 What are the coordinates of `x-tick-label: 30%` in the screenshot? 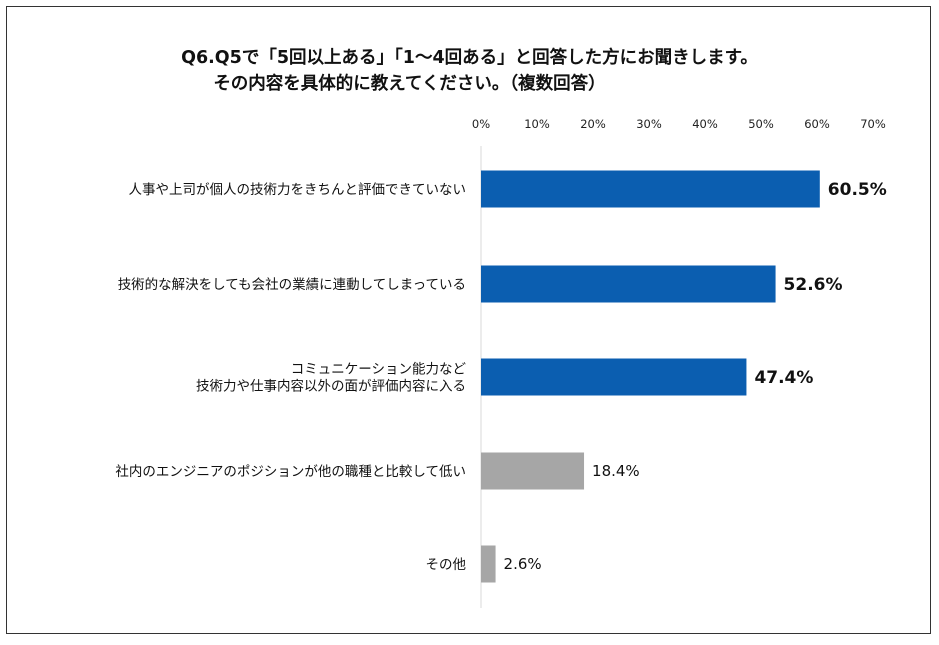 It's located at (649, 124).